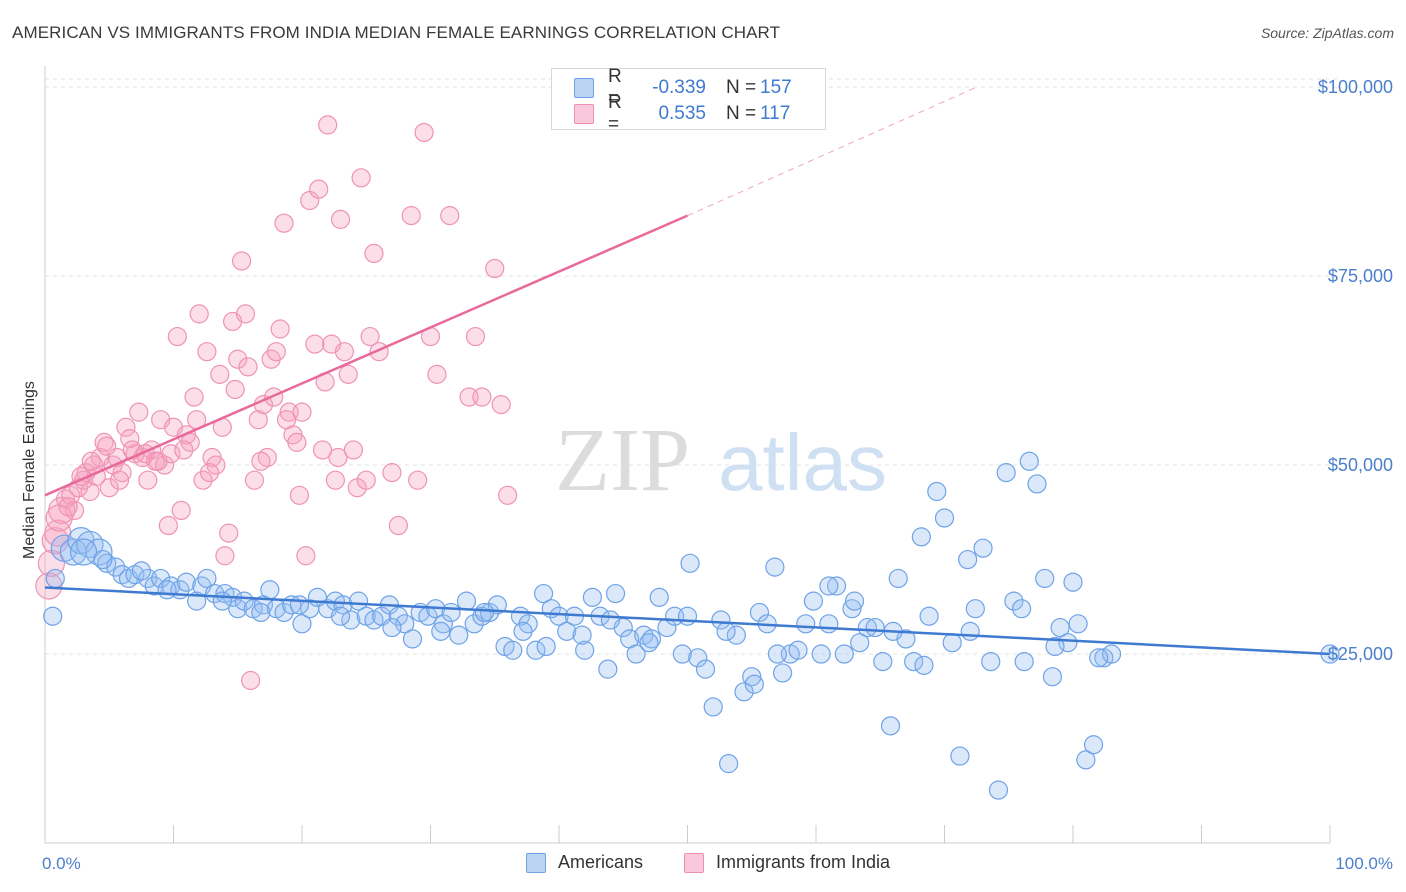 Image resolution: width=1406 pixels, height=892 pixels. What do you see at coordinates (584, 88) in the screenshot?
I see `legend-swatch-americans` at bounding box center [584, 88].